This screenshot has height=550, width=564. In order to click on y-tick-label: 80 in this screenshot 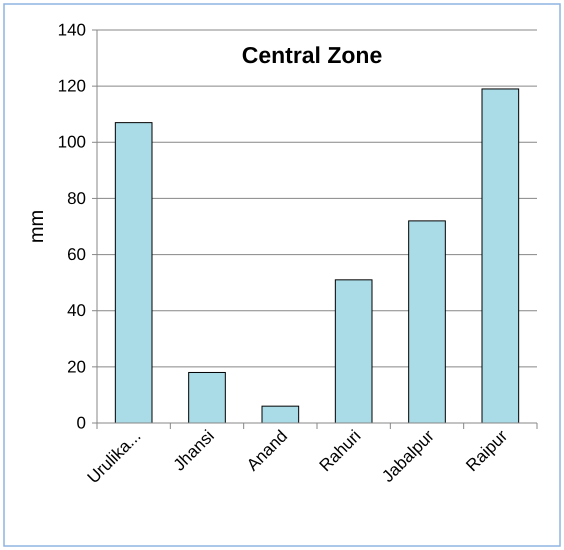, I will do `click(76, 198)`.